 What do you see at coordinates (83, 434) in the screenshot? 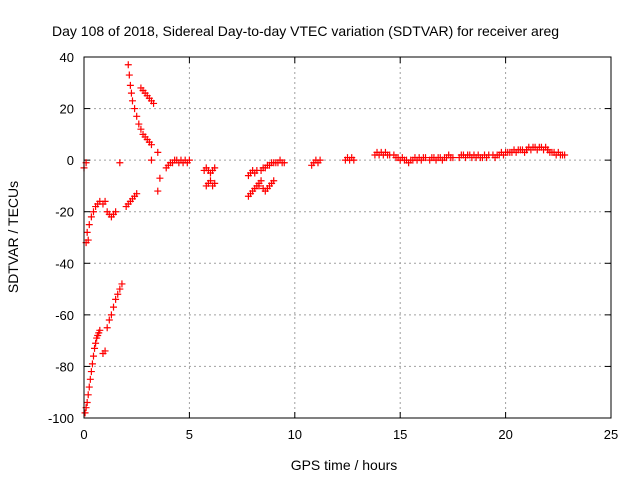
I see `x-tick-label: 0` at bounding box center [83, 434].